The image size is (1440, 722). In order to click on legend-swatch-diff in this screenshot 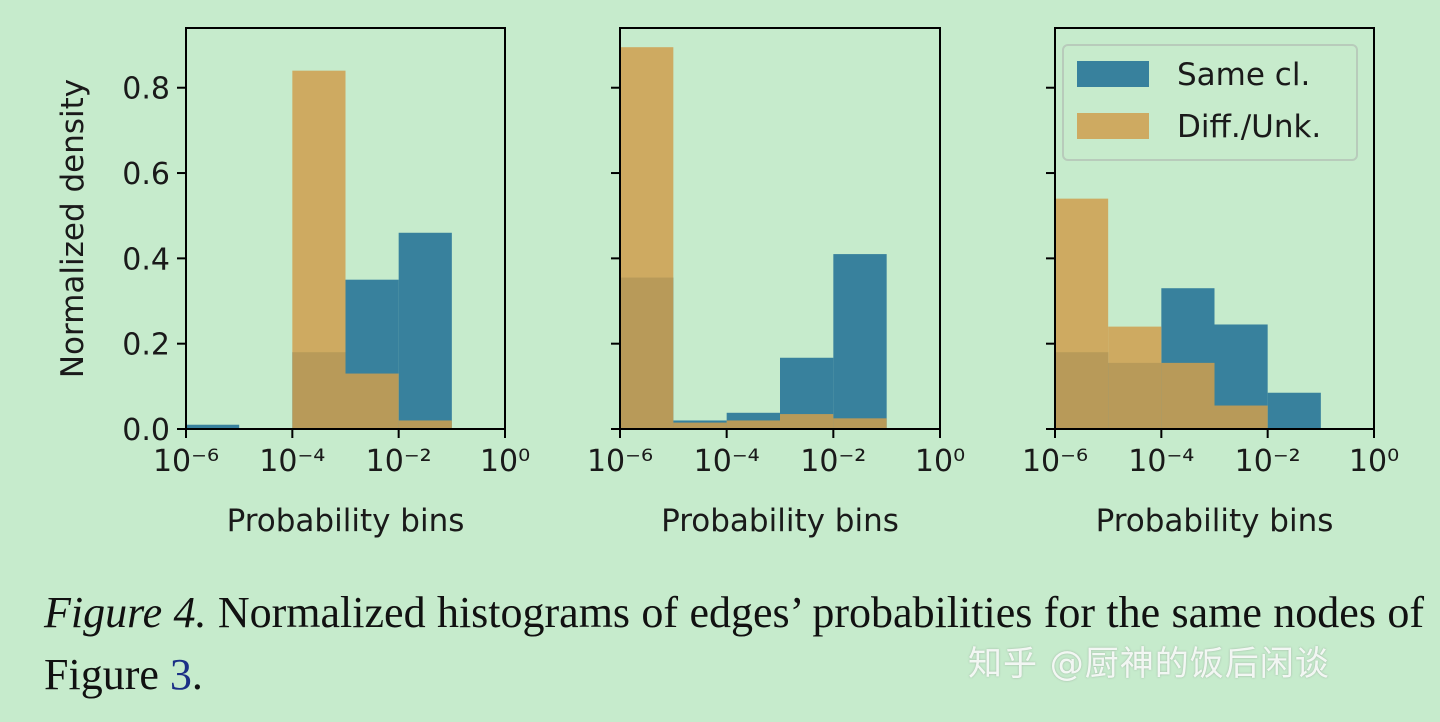, I will do `click(1113, 126)`.